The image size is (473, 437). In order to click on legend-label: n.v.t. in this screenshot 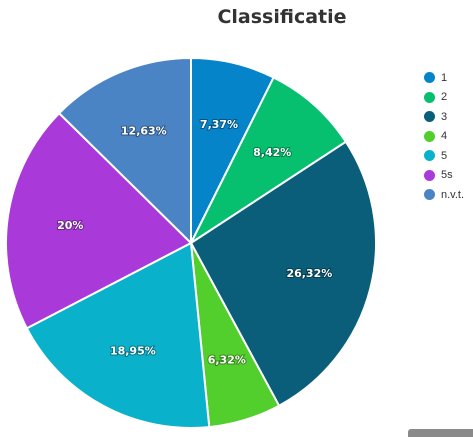, I will do `click(453, 194)`.